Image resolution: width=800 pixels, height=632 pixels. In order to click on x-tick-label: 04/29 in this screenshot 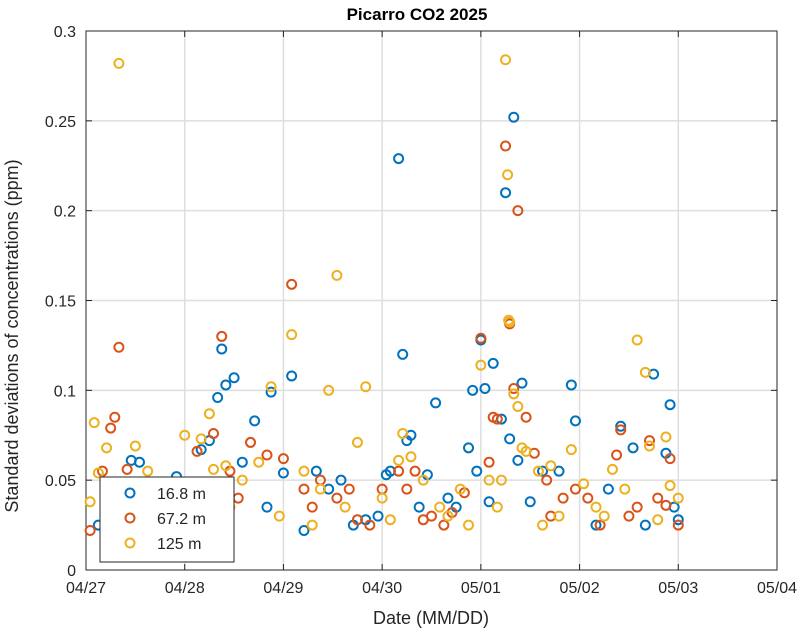, I will do `click(283, 588)`.